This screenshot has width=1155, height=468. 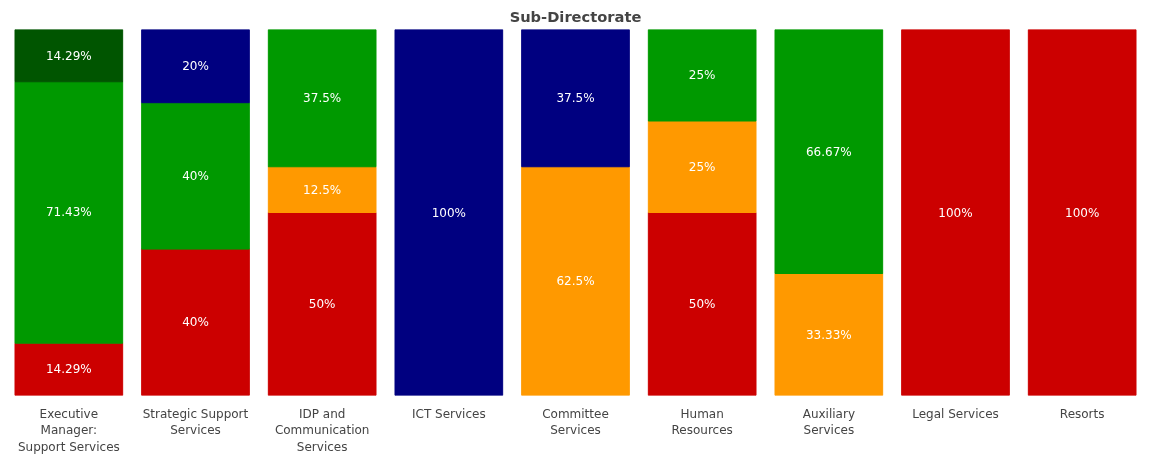 I want to click on data-label: 12.5%, so click(x=322, y=189).